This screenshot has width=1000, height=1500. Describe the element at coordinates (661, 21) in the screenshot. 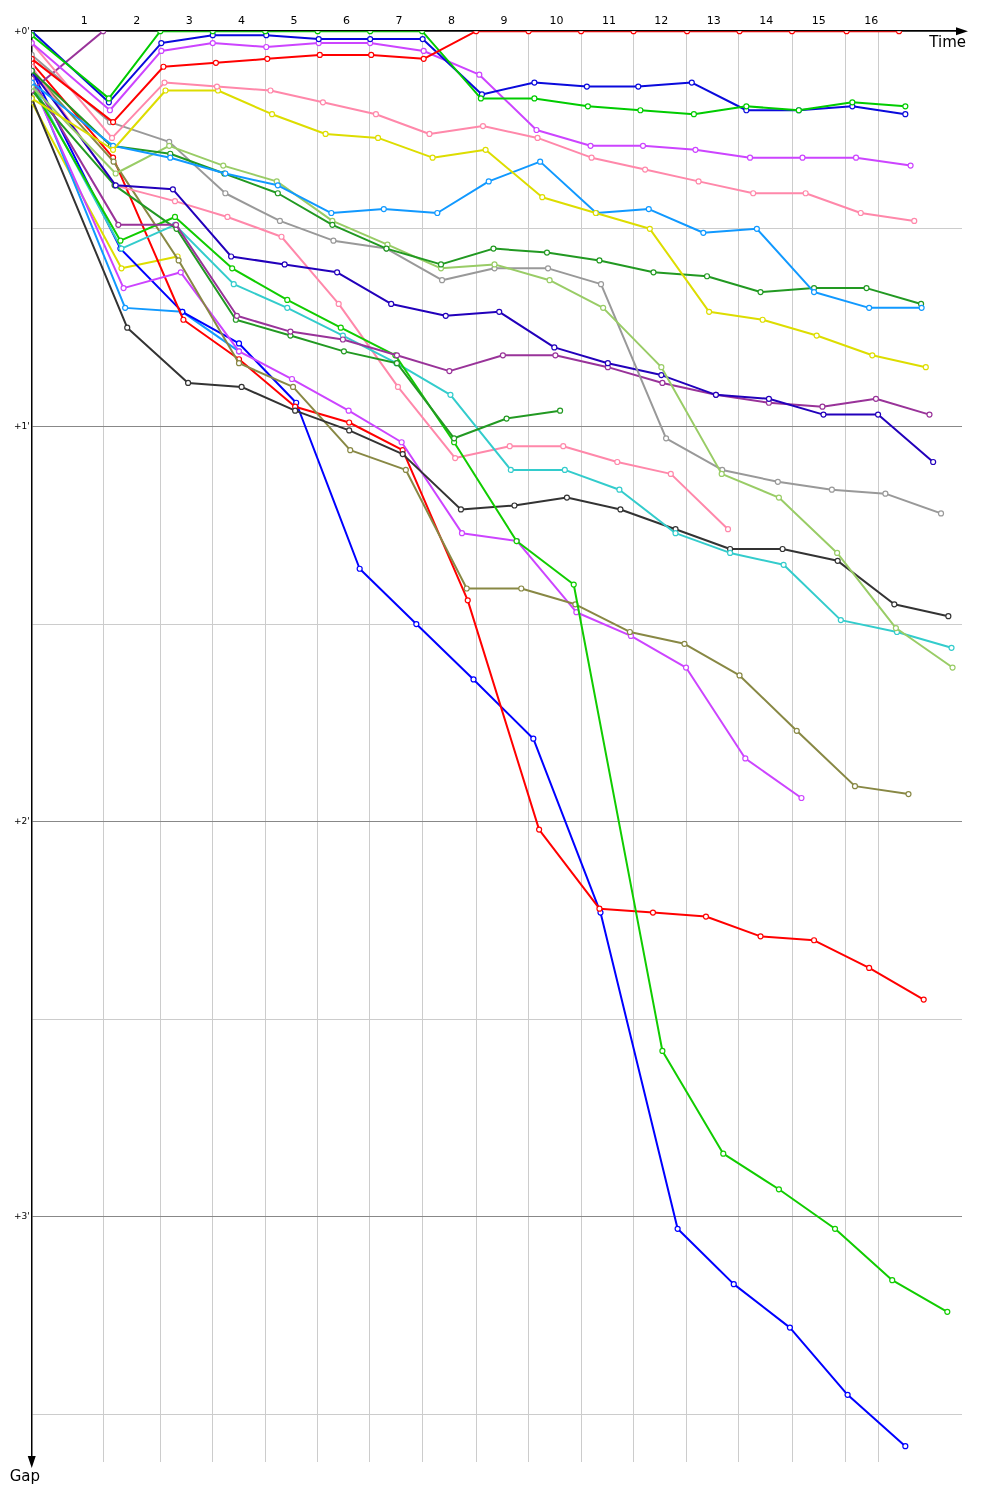

I see `x-tick-label: 12` at that location.